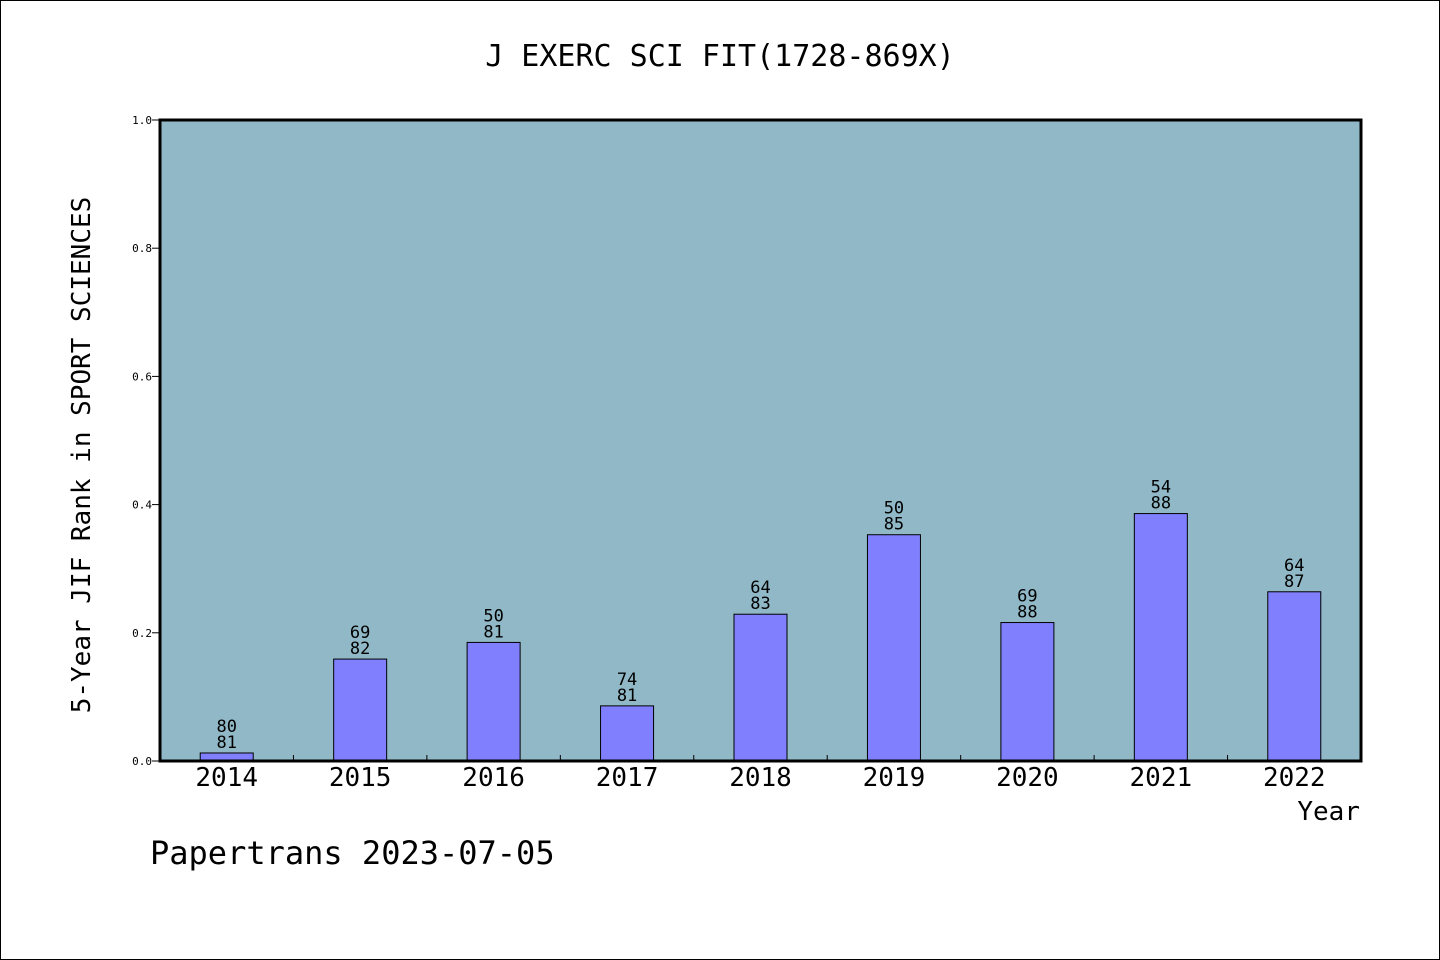  What do you see at coordinates (1027, 778) in the screenshot?
I see `x-tick-label: 2020` at bounding box center [1027, 778].